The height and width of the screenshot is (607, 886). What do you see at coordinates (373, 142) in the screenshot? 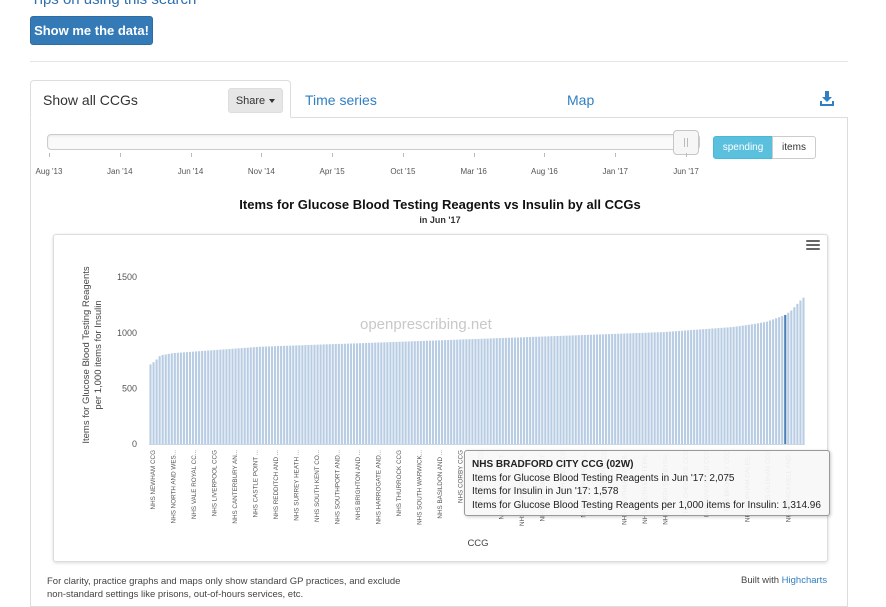
I see `date-slider-track` at bounding box center [373, 142].